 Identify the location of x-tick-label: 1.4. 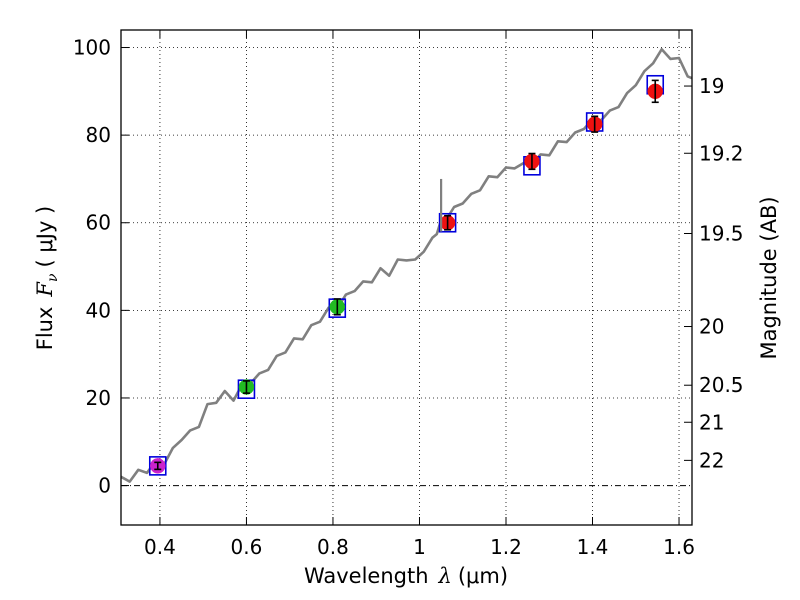
(593, 547).